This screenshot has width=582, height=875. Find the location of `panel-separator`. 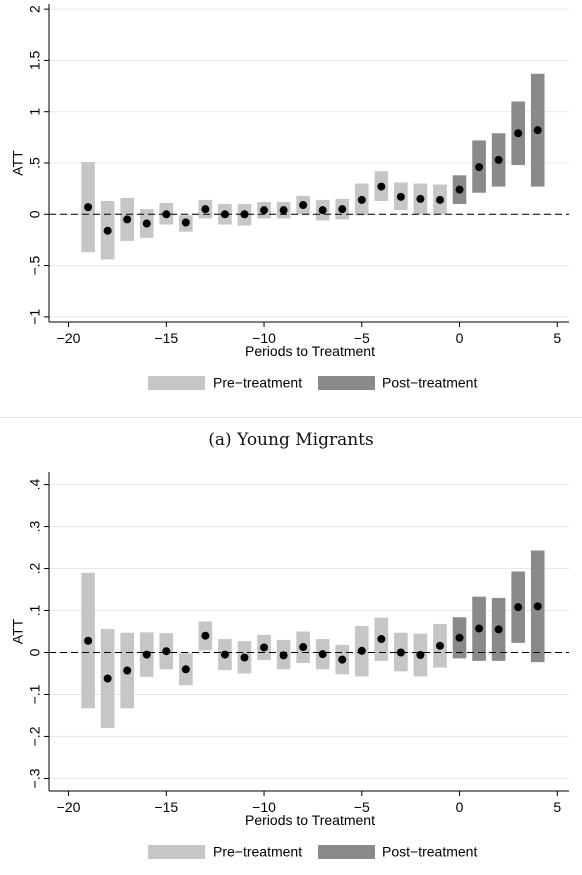

panel-separator is located at coordinates (291, 417).